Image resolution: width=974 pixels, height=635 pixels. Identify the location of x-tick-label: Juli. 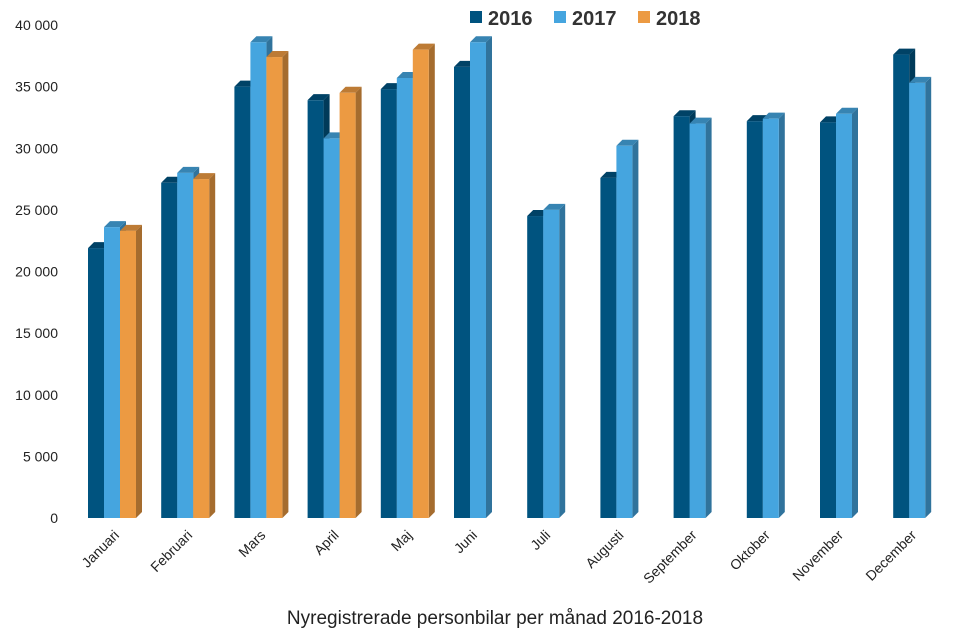
(540, 540).